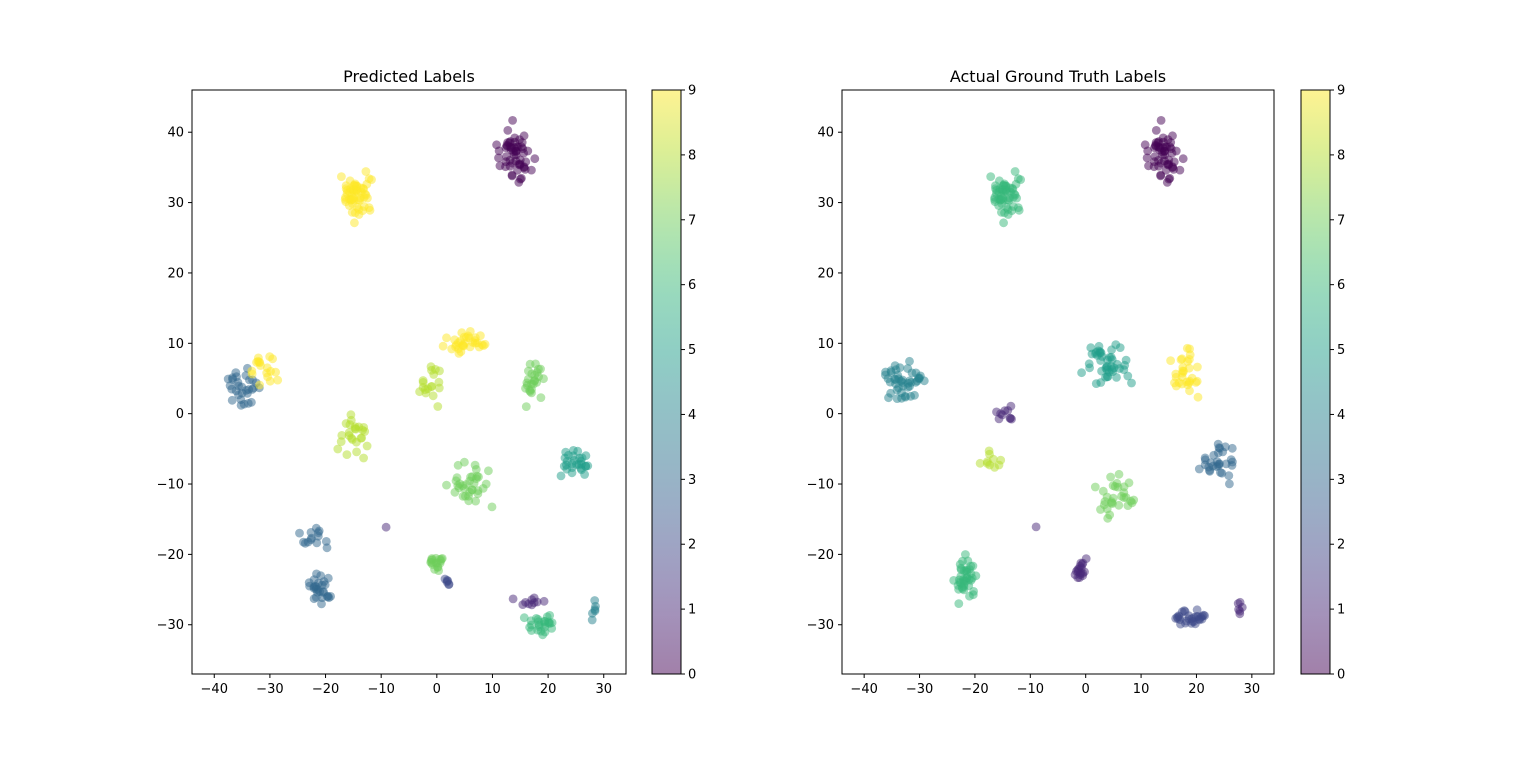  Describe the element at coordinates (170, 485) in the screenshot. I see `y-tick-label: −10` at that location.